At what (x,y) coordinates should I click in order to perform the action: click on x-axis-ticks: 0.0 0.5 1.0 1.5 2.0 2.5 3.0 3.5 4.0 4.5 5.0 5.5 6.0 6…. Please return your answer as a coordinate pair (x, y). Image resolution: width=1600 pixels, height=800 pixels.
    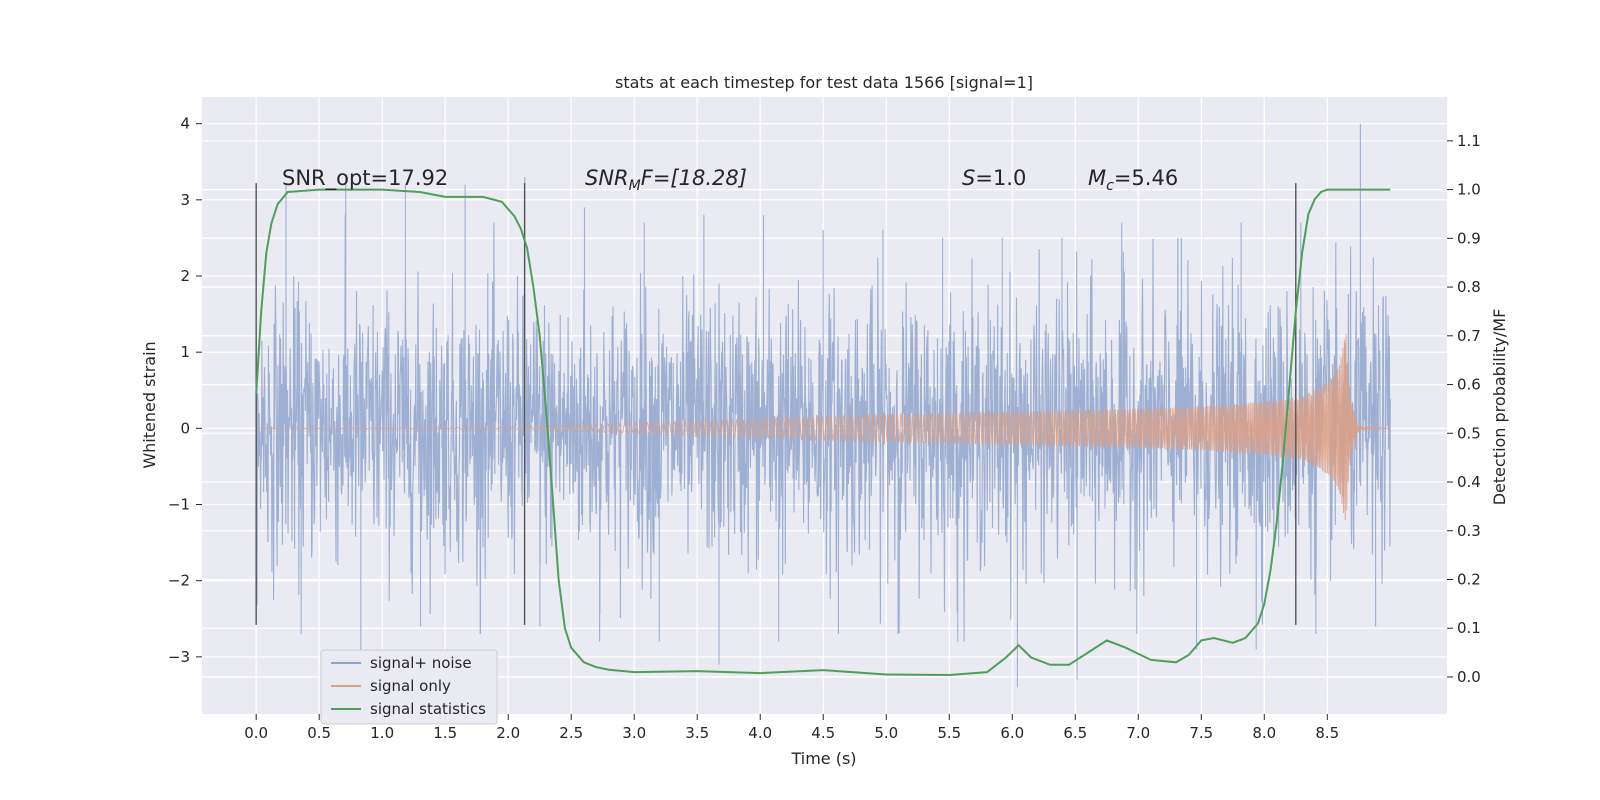
    Looking at the image, I should click on (791, 728).